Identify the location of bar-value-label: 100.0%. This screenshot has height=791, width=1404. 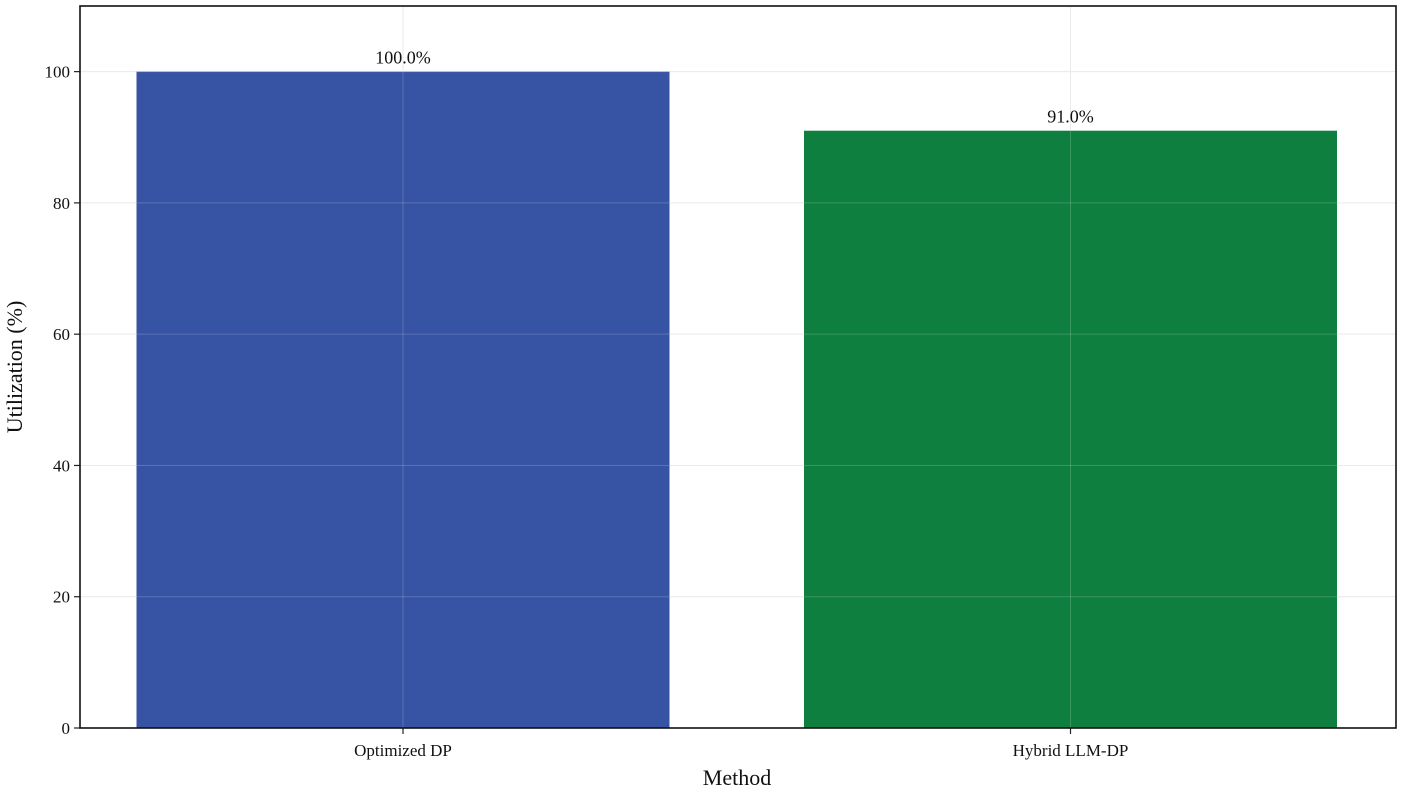
(403, 58).